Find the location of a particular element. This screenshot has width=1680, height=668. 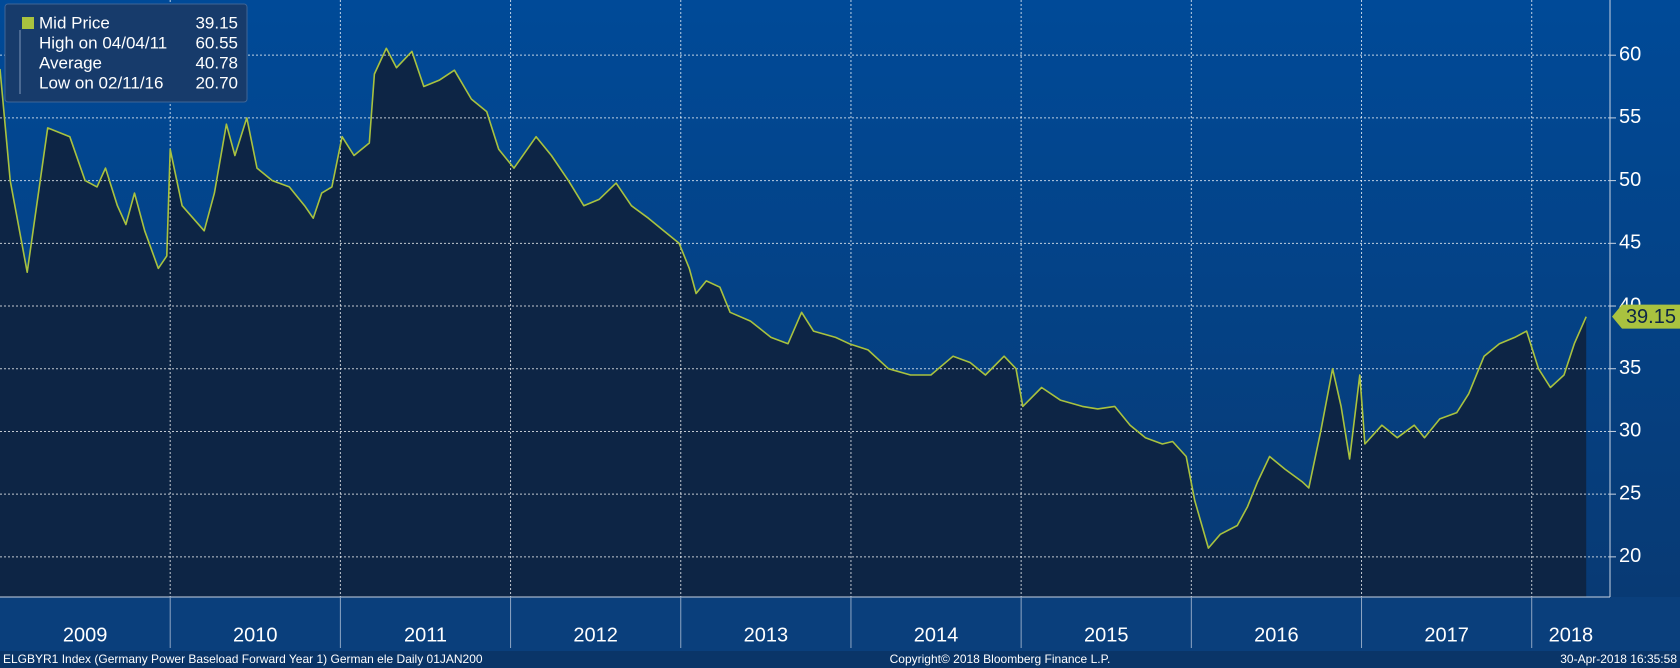

x-tick-label: 2016 is located at coordinates (1276, 635).